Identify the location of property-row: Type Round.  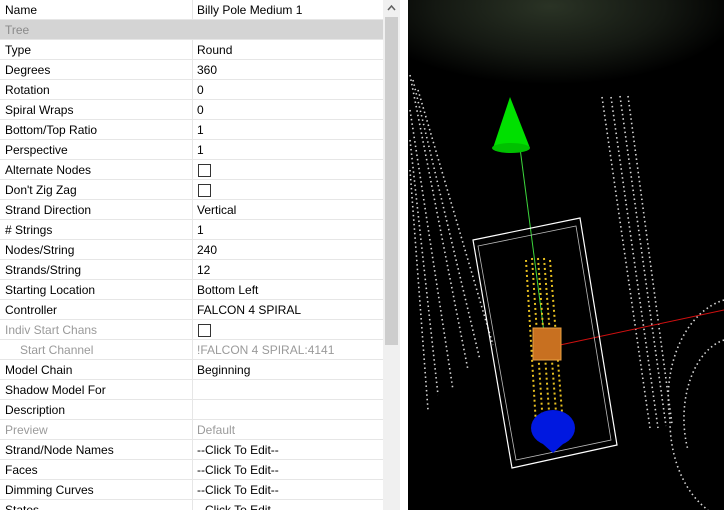
(191, 50).